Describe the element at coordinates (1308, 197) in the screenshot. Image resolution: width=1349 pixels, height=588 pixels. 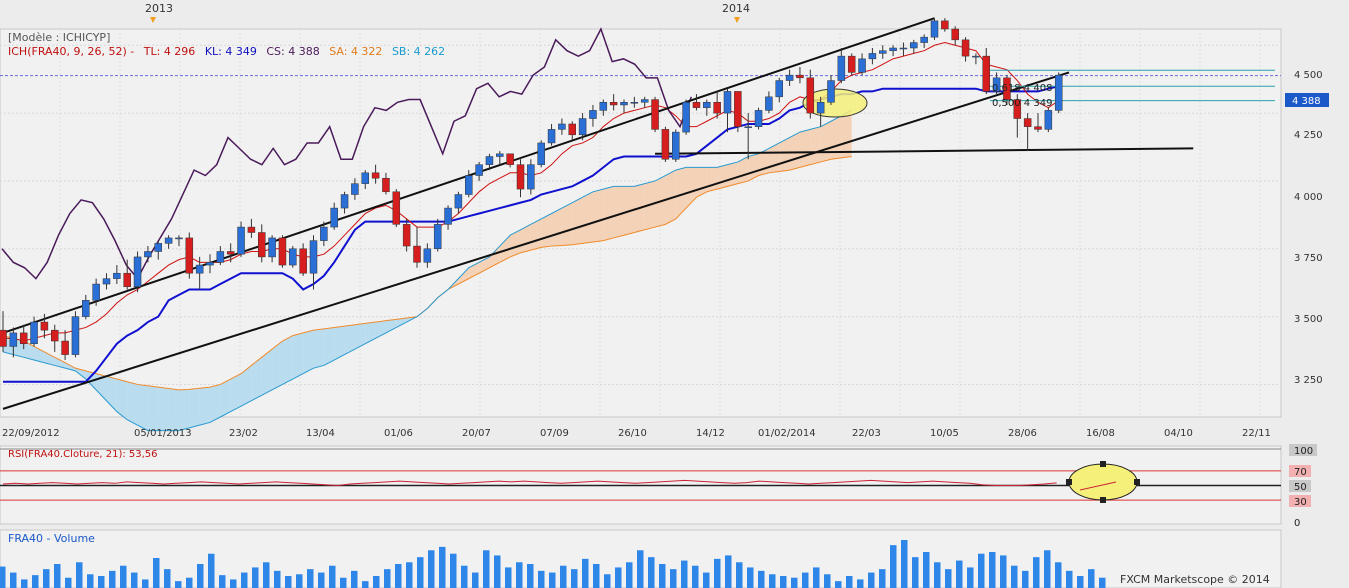
I see `price-tick: 4 000` at that location.